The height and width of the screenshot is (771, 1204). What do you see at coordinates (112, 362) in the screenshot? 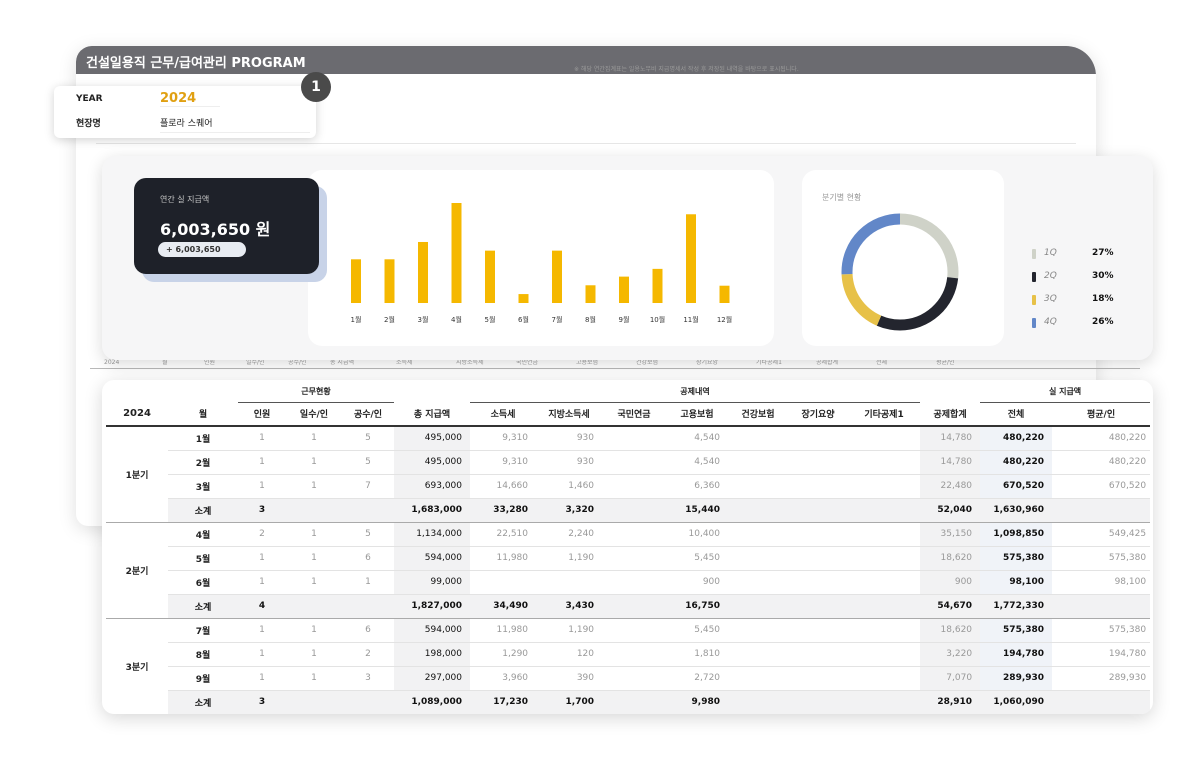
I see `background-header-cell: 2024` at bounding box center [112, 362].